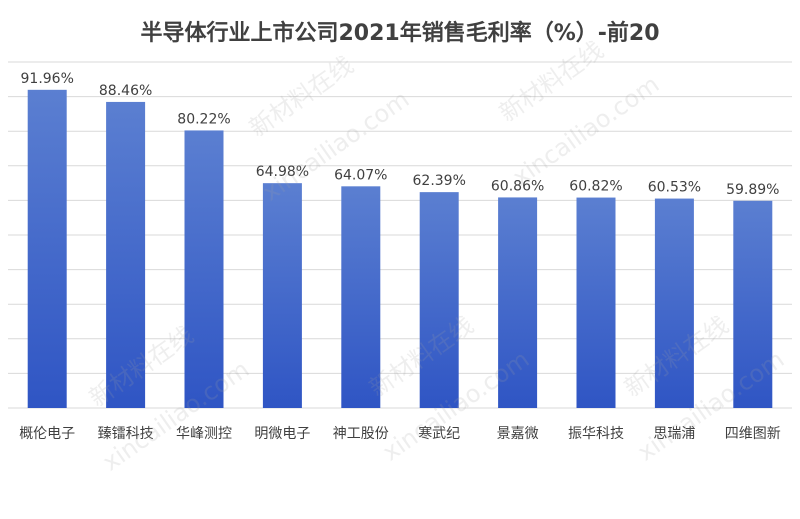 The height and width of the screenshot is (519, 800). Describe the element at coordinates (399, 33) in the screenshot. I see `chart-title: 半导体行业上市公司2021年销售毛利率（%）-前20` at that location.